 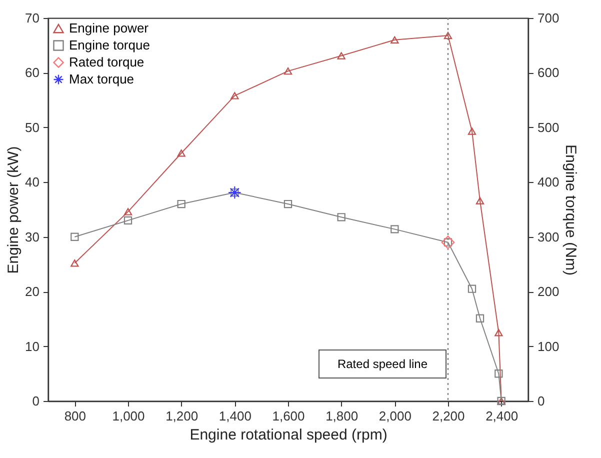 What do you see at coordinates (395, 416) in the screenshot?
I see `x-tick-label: 2,000` at bounding box center [395, 416].